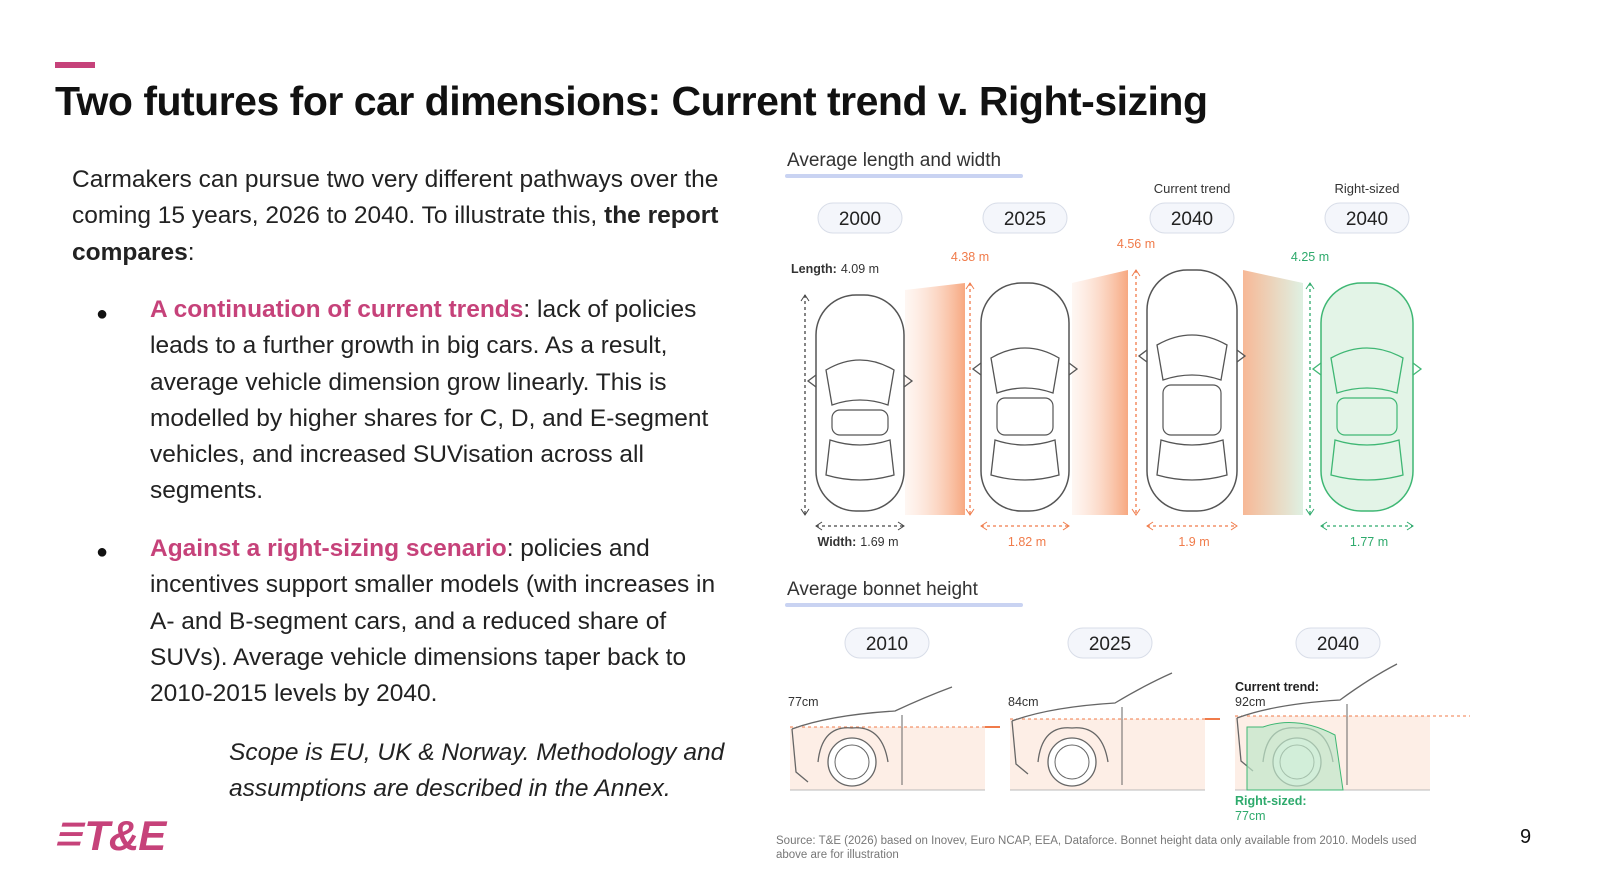 Image resolution: width=1600 pixels, height=893 pixels. I want to click on length-value-wrap: 4.38 m, so click(970, 257).